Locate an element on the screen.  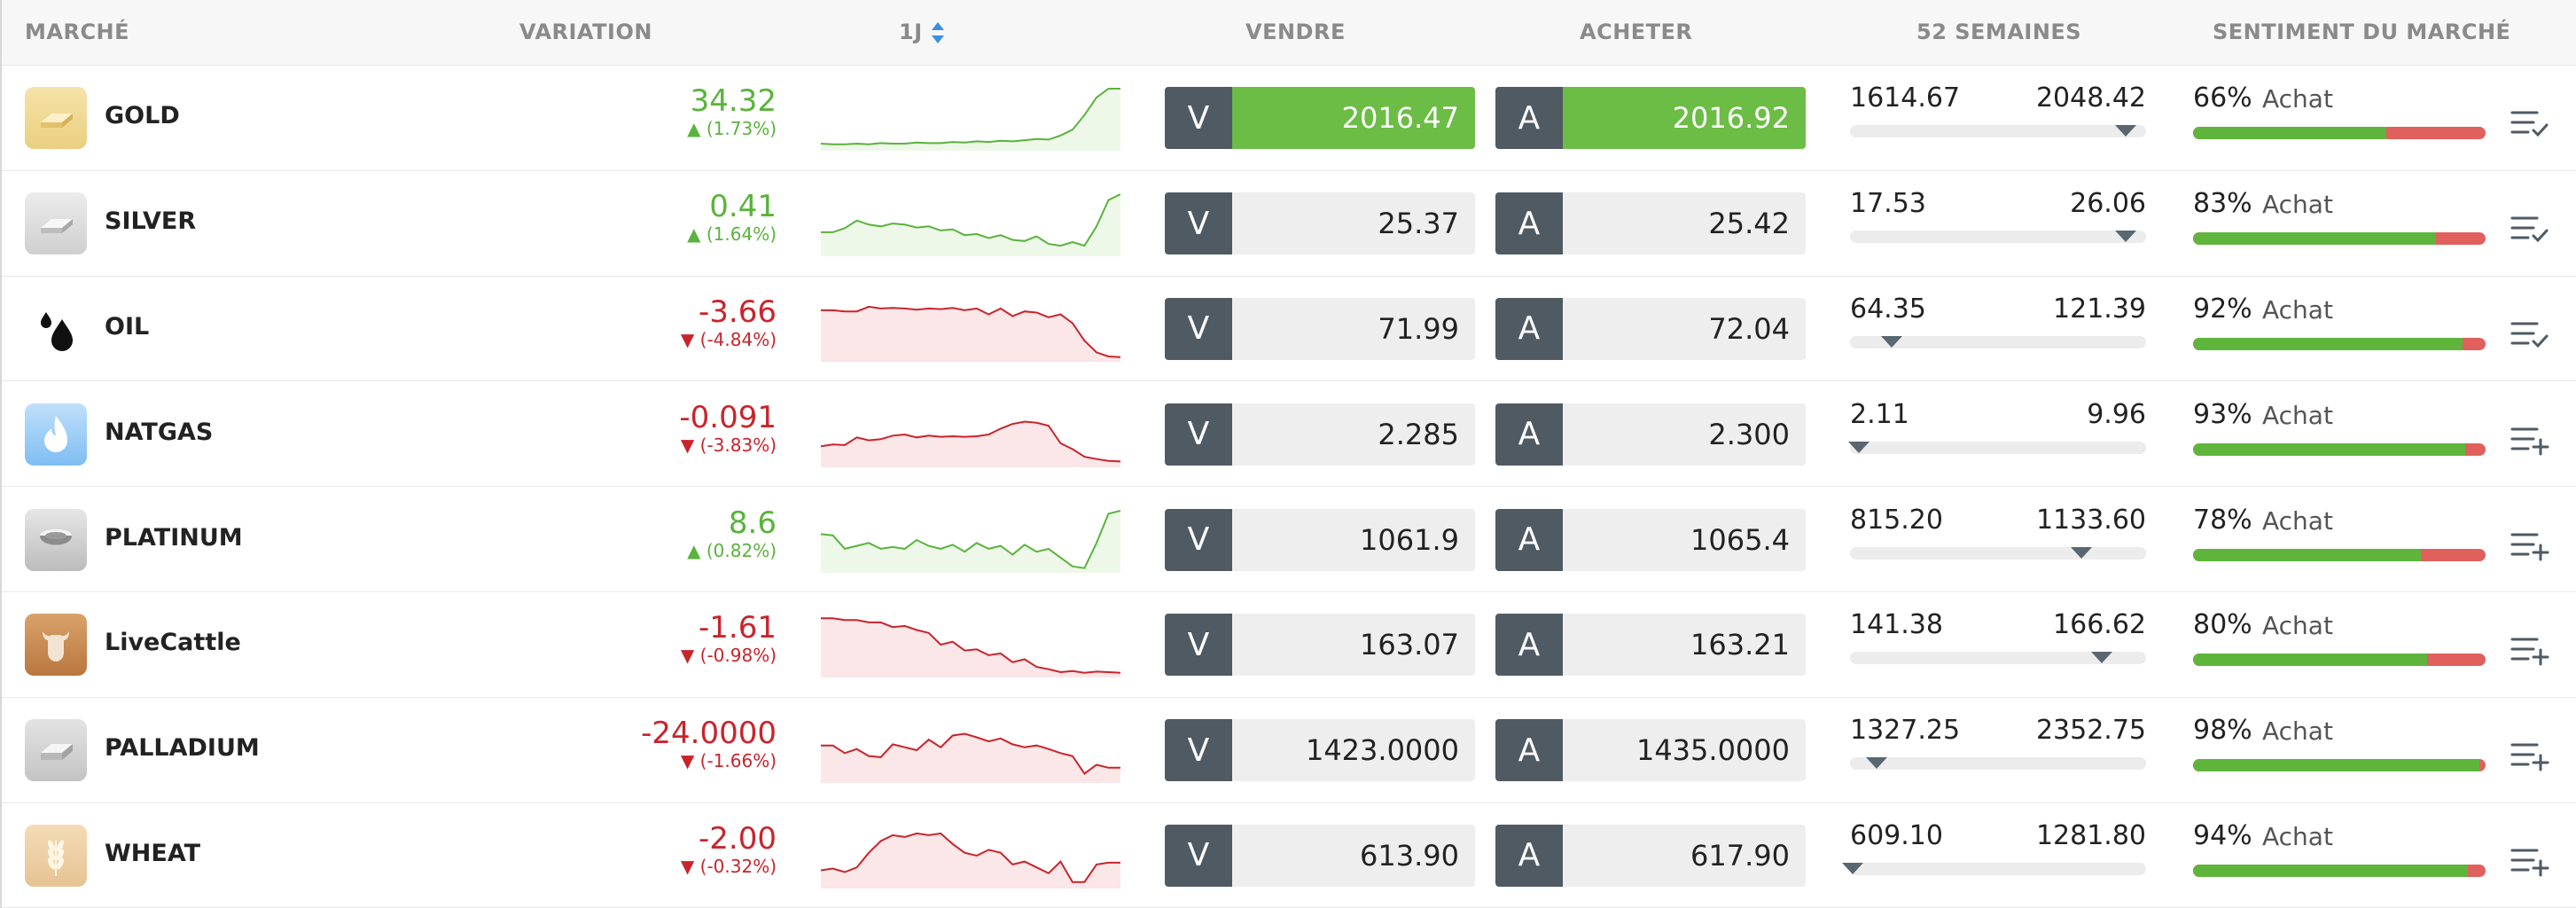
sentiment-percent: 66% is located at coordinates (2222, 98).